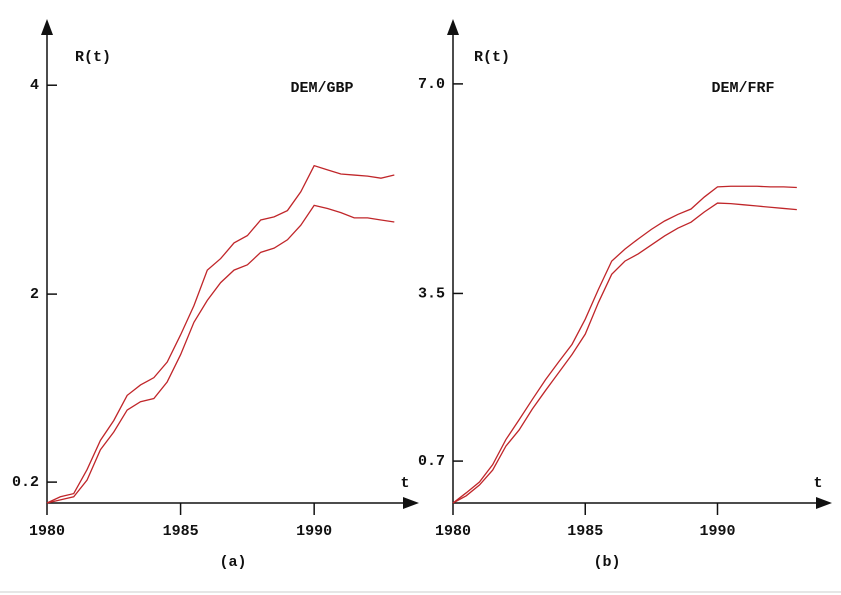  Describe the element at coordinates (431, 293) in the screenshot. I see `y-tick-label: 3.5` at that location.